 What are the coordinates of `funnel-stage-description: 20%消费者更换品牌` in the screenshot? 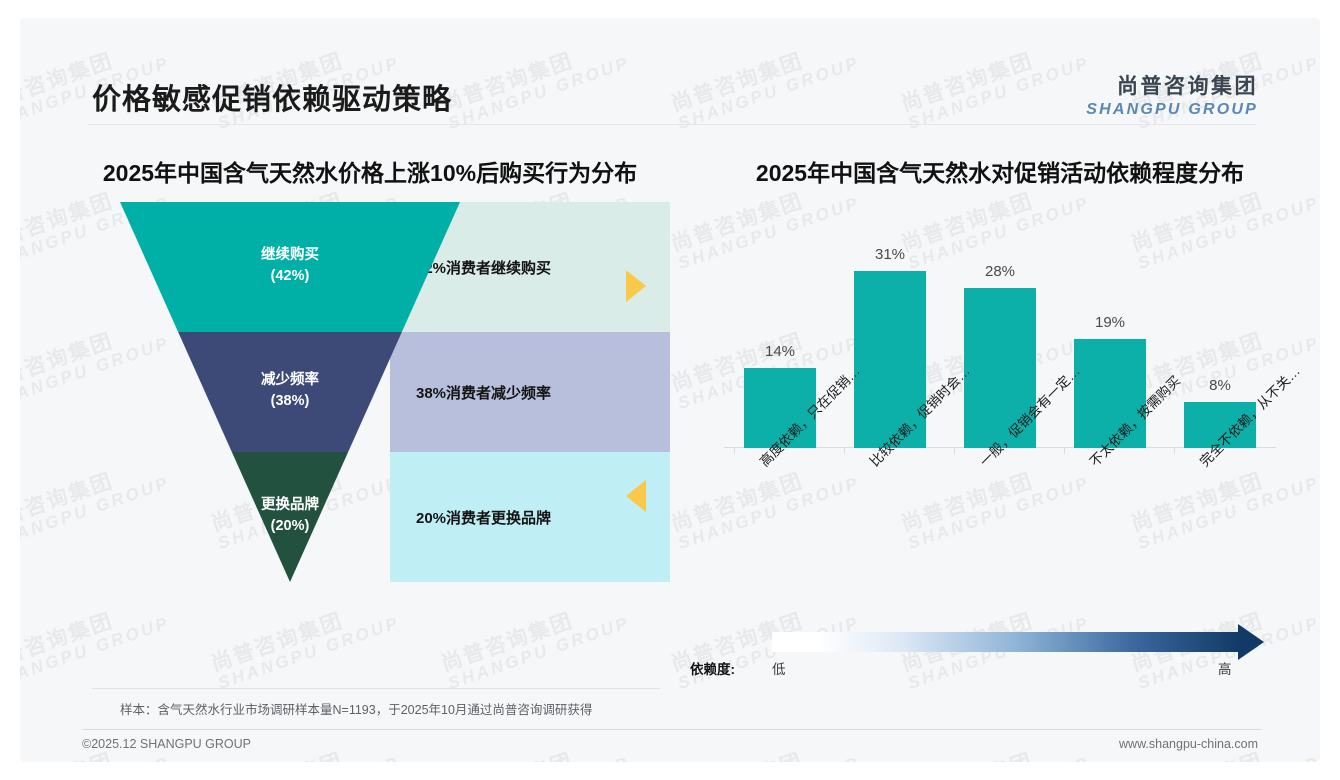 It's located at (530, 517).